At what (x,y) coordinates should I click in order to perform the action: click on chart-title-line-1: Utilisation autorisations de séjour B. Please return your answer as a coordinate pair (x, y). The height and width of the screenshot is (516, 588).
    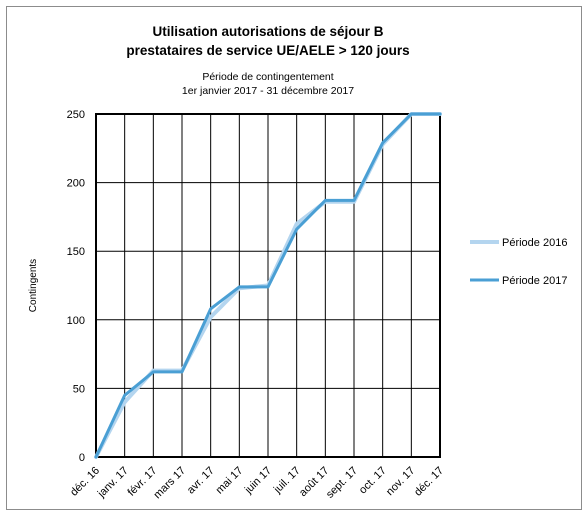
    Looking at the image, I should click on (268, 31).